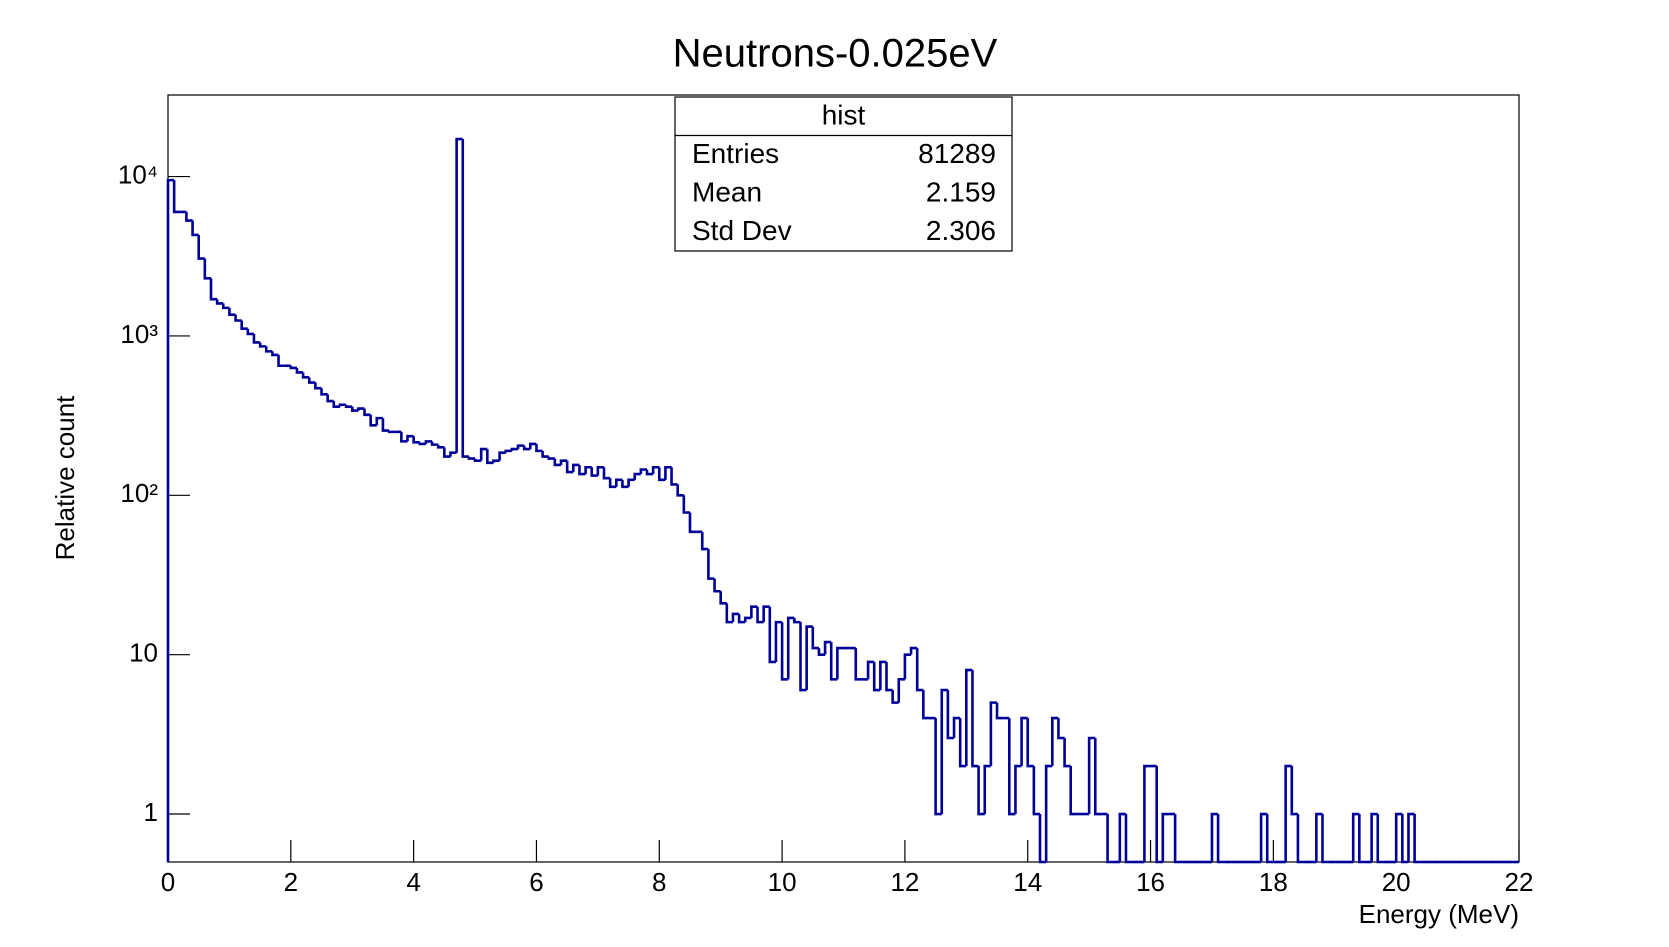 This screenshot has width=1669, height=947. Describe the element at coordinates (65, 478) in the screenshot. I see `y-axis-label: Relative count` at that location.